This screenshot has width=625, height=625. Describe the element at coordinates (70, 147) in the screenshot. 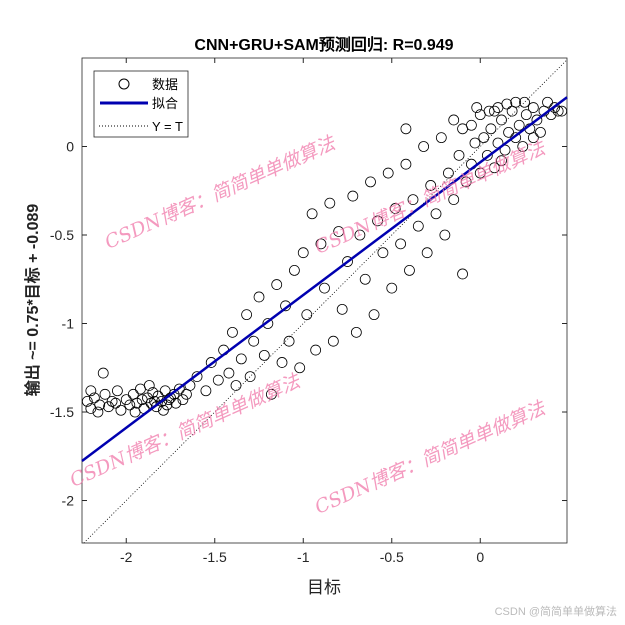

I see `y-tick-label: 0` at that location.